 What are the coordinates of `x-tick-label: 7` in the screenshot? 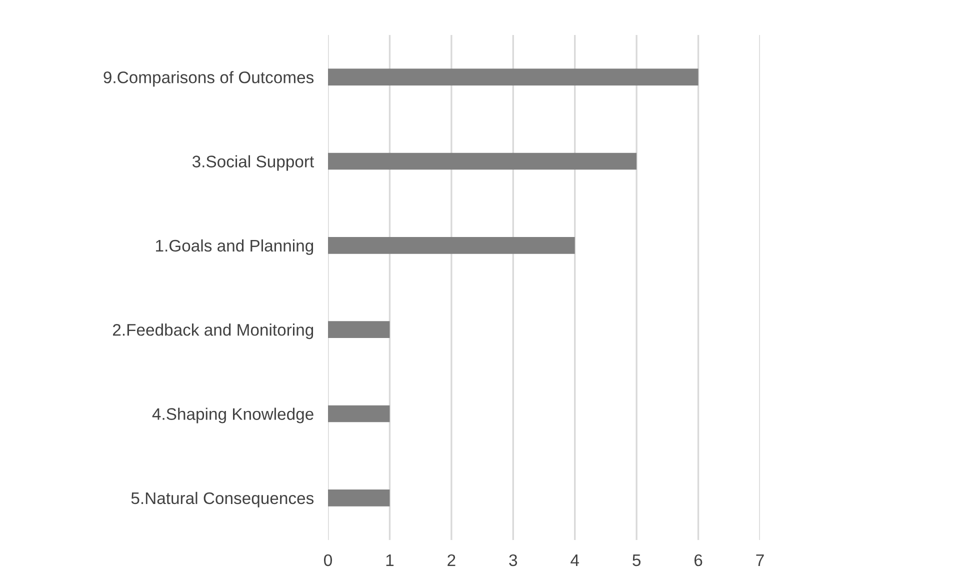 It's located at (760, 560).